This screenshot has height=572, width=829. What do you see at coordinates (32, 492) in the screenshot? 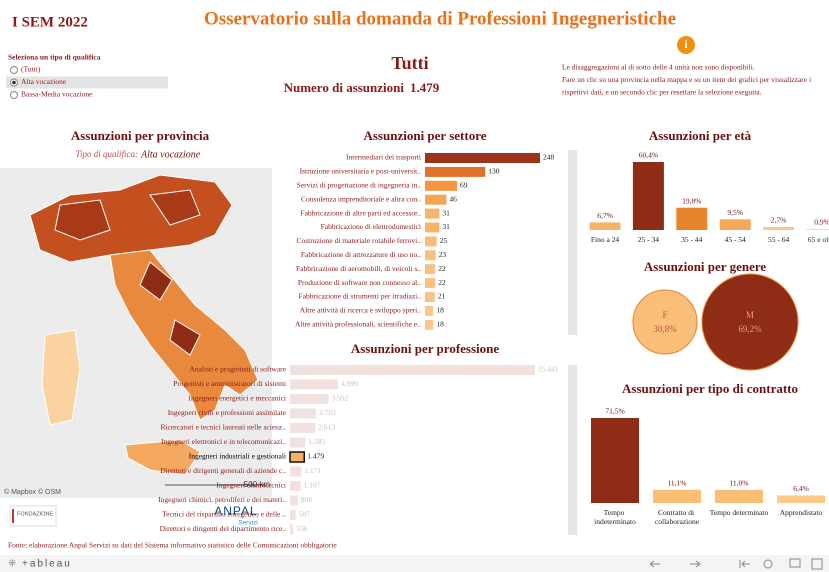
I see `map-attribution: © Mapbox © OSM` at bounding box center [32, 492].